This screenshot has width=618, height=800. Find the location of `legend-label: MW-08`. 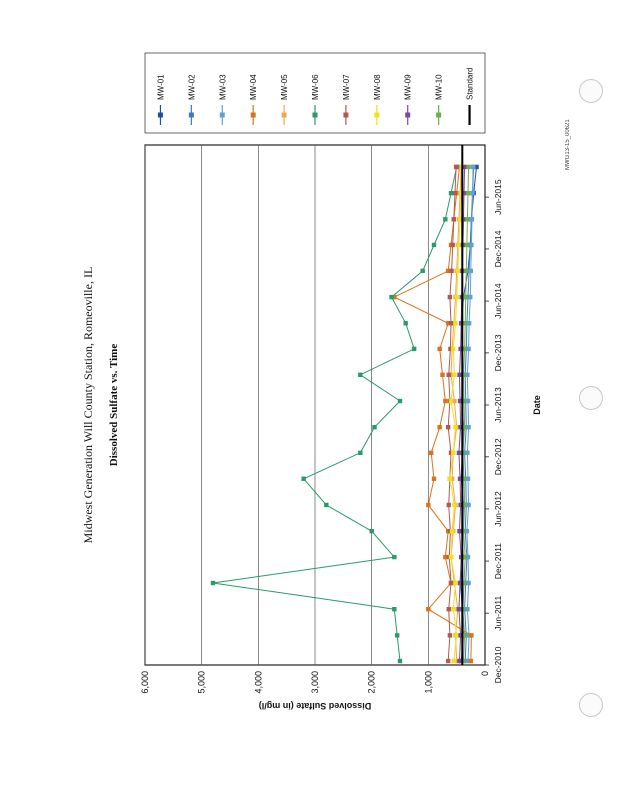

legend-label: MW-08 is located at coordinates (377, 87).